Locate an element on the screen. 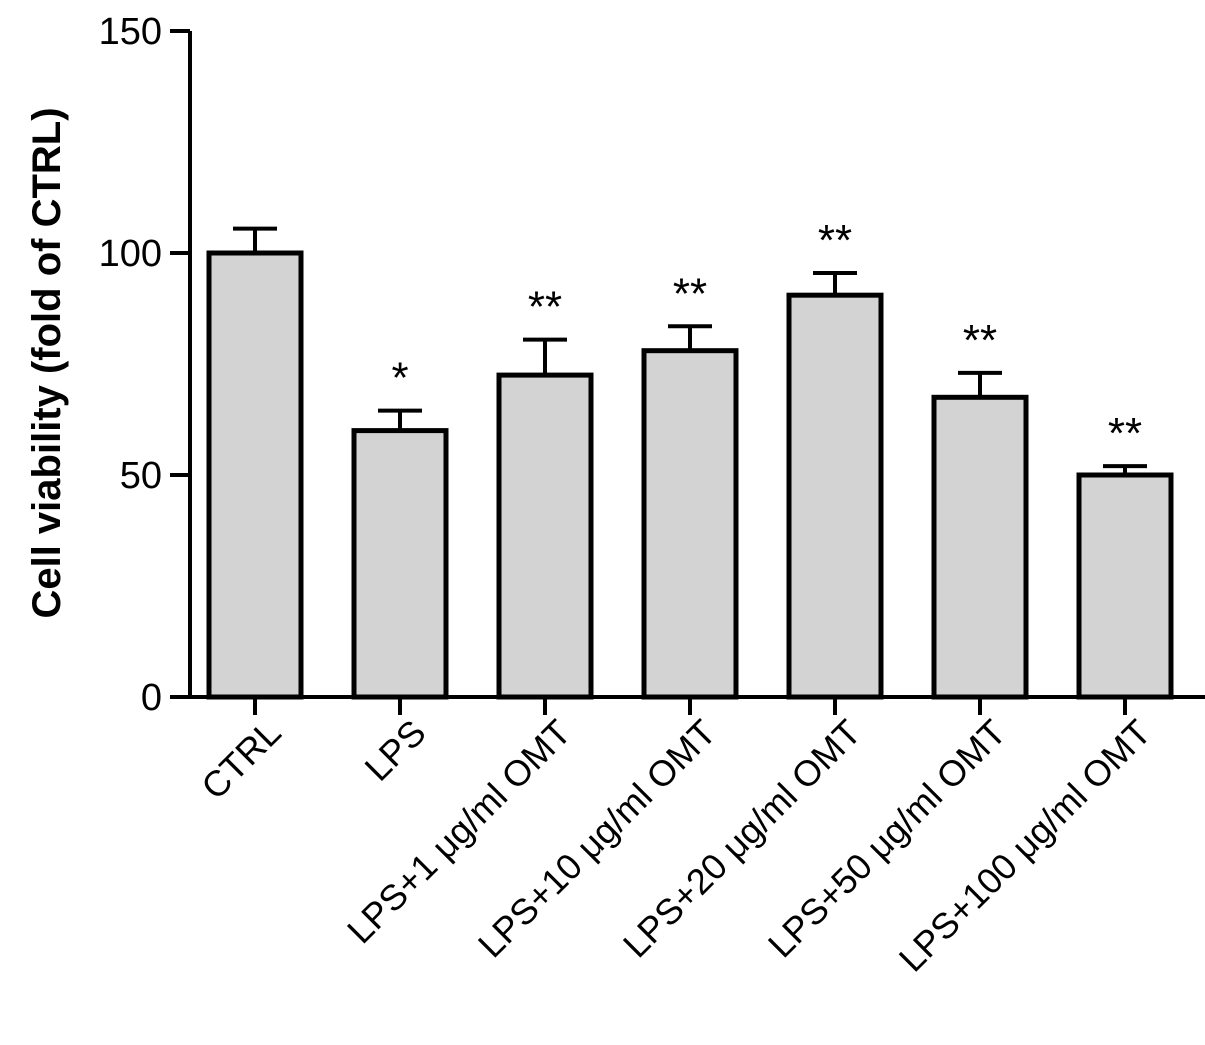 This screenshot has height=1045, width=1205. x-tick-label: LPS is located at coordinates (395, 750).